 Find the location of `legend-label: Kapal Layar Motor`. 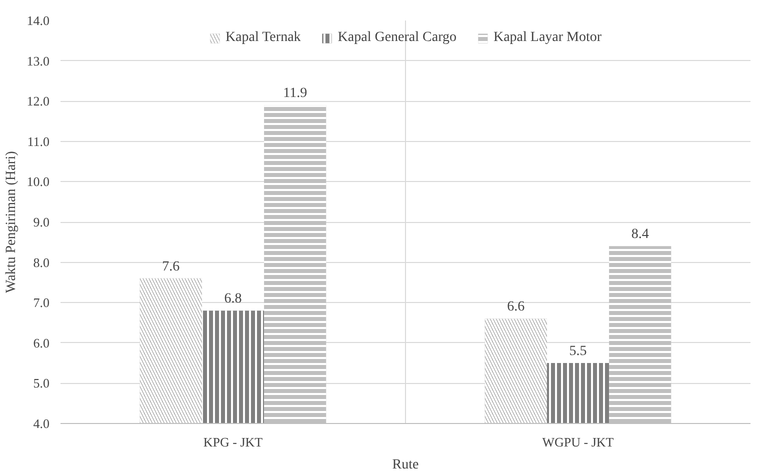

legend-label: Kapal Layar Motor is located at coordinates (547, 38).